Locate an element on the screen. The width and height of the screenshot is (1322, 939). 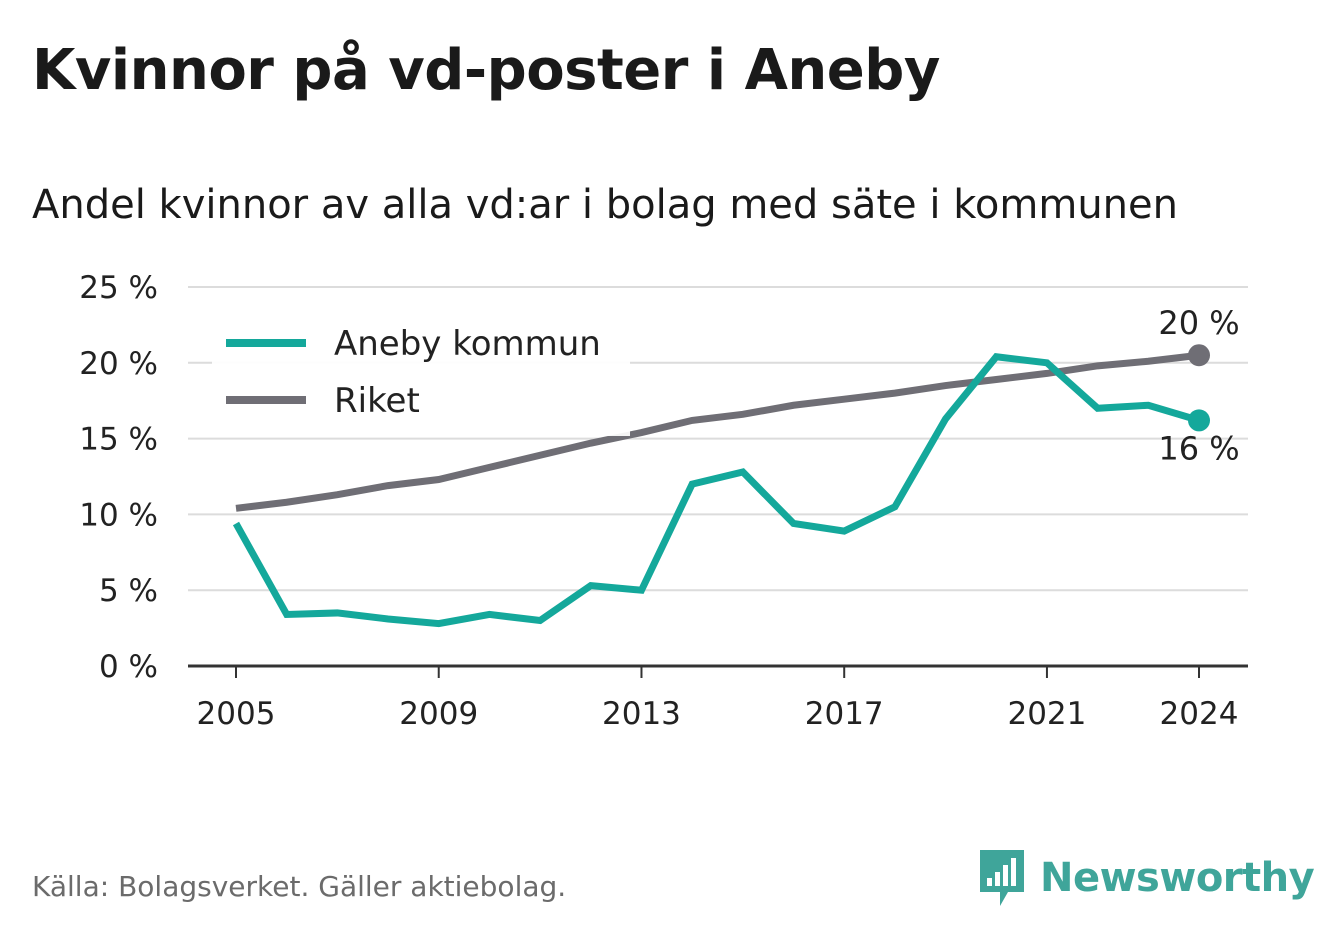
legend-background is located at coordinates (421, 373).